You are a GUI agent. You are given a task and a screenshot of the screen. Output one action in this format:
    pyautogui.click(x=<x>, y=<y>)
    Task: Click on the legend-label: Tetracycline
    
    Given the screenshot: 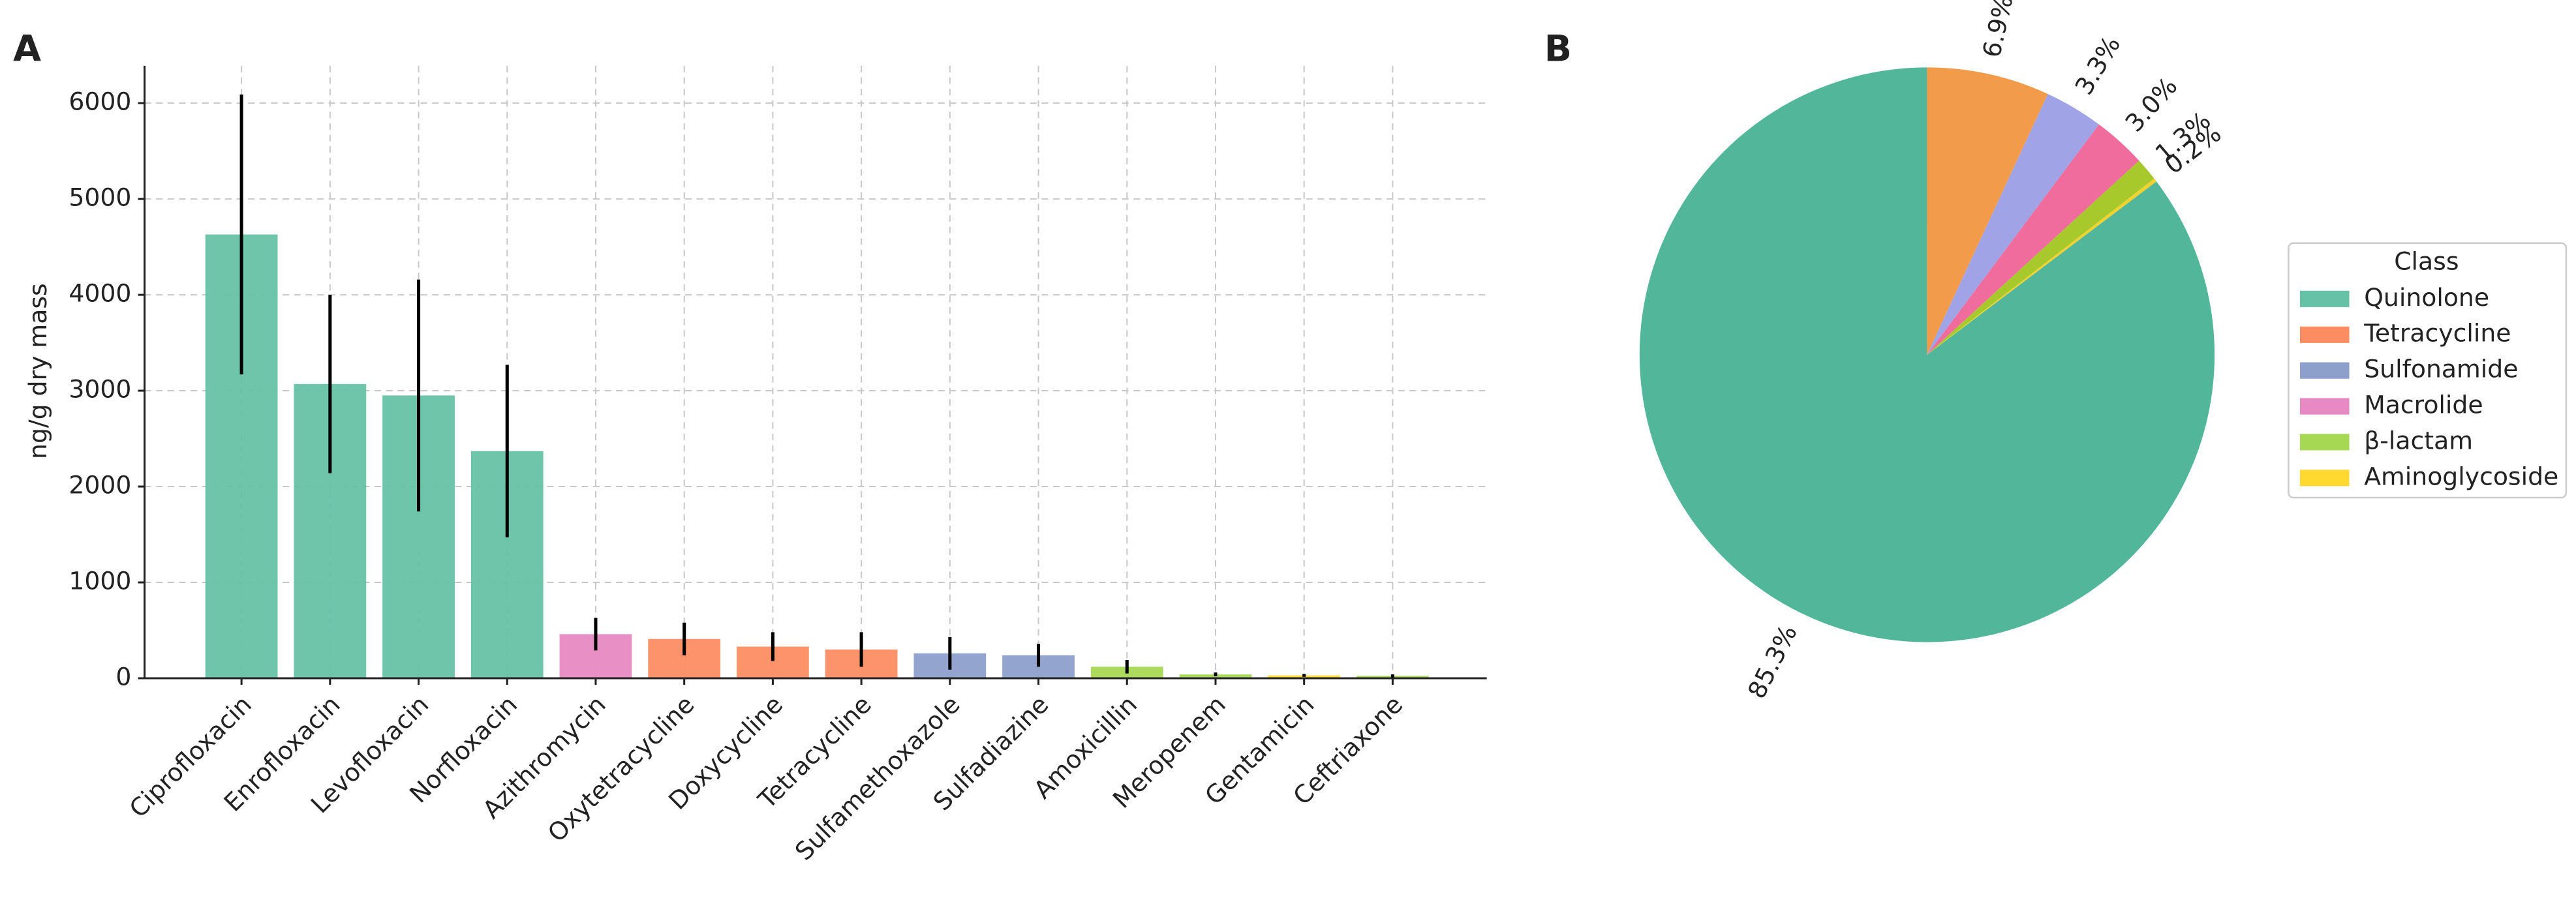 What is the action you would take?
    pyautogui.click(x=2437, y=333)
    